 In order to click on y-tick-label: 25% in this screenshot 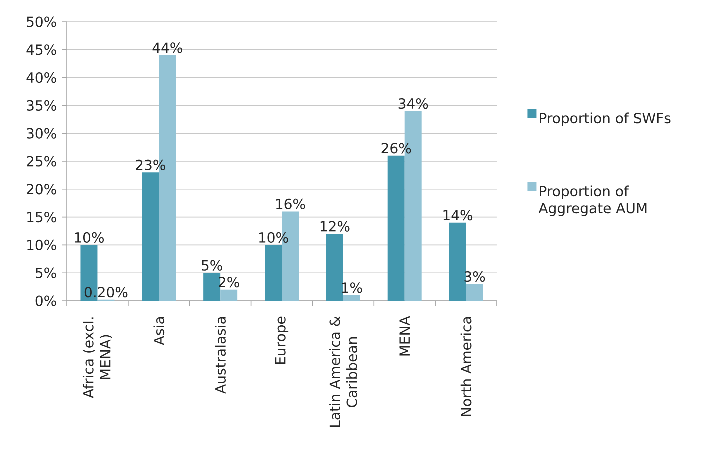, I will do `click(41, 161)`.